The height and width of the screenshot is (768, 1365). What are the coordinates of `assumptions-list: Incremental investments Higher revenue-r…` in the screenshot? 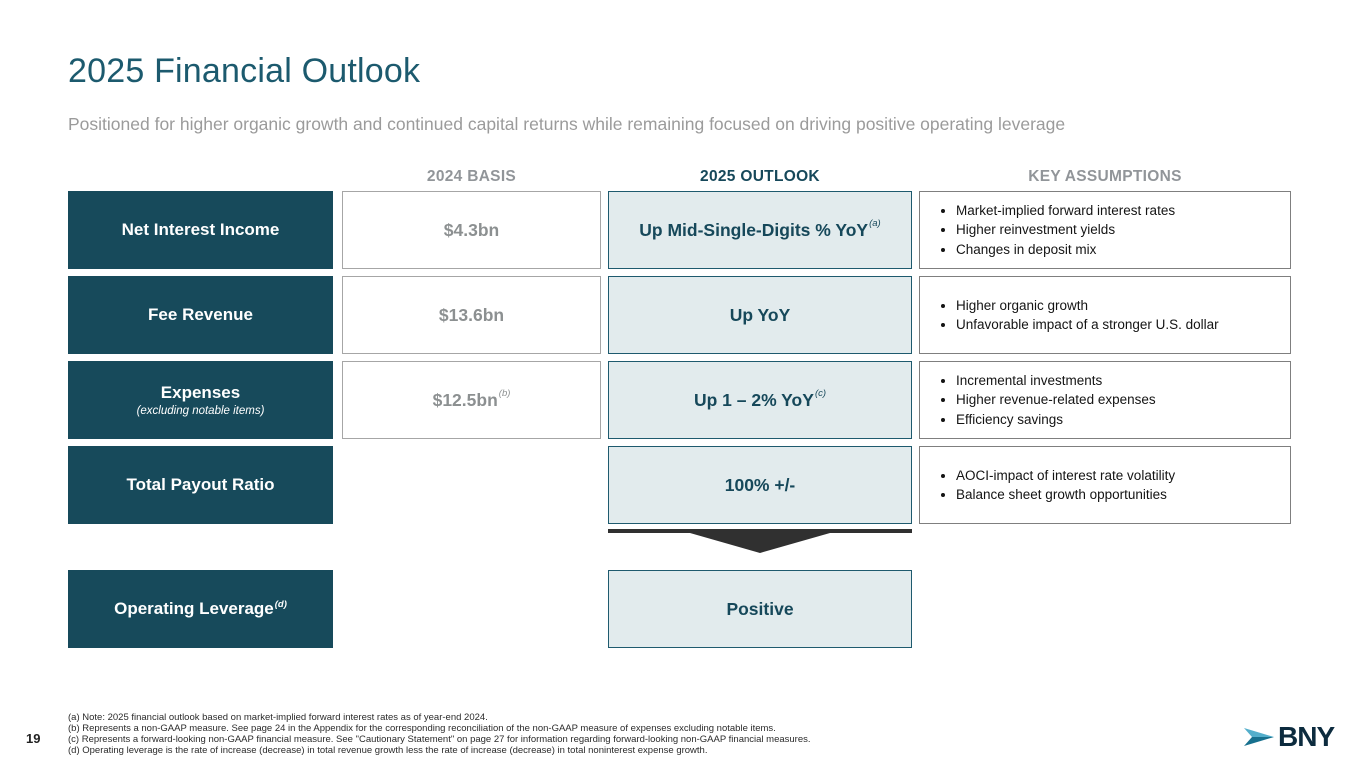 It's located at (1045, 400).